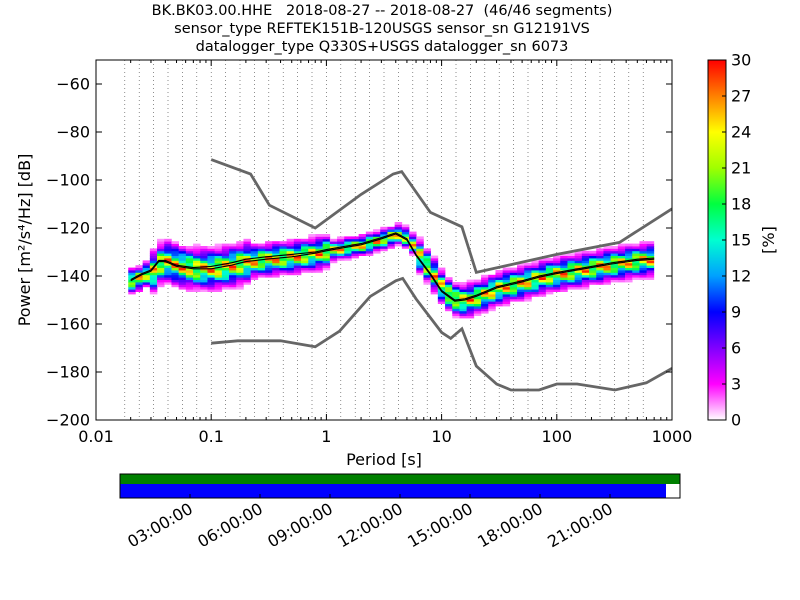 This screenshot has width=800, height=600. I want to click on x-tick-label: 0.1, so click(210, 436).